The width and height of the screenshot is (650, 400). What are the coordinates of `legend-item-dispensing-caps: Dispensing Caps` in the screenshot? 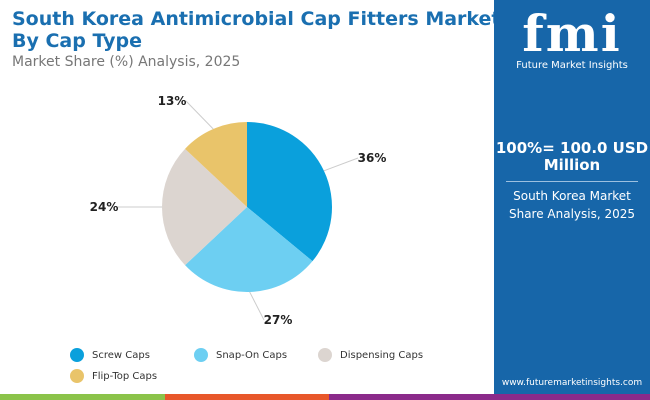 It's located at (370, 355).